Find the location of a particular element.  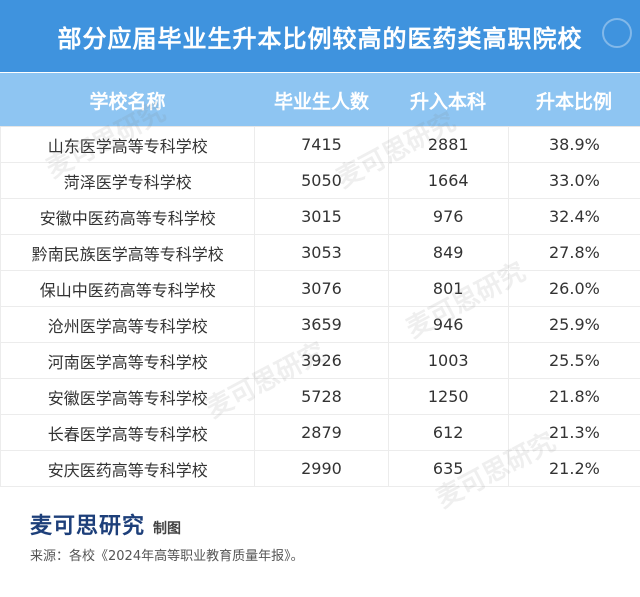

table-row: 河南医学高等专科学校 3926 1003 25.5% is located at coordinates (320, 361).